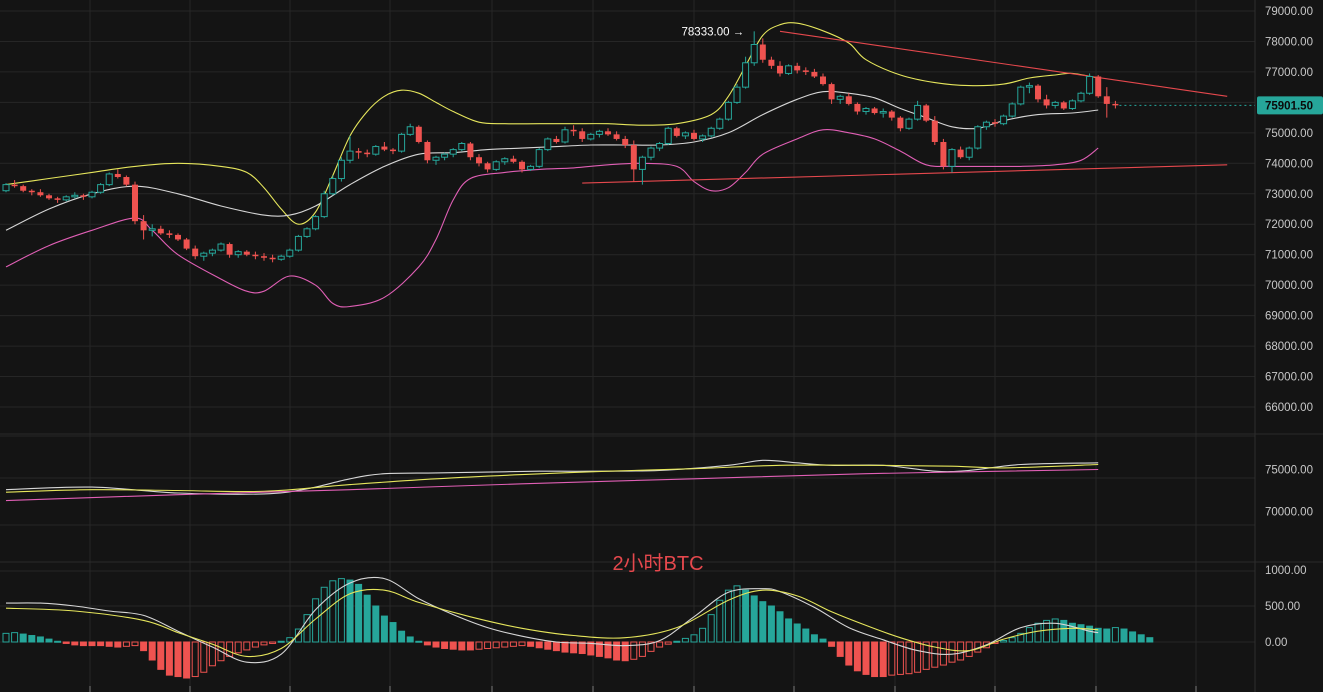 Image resolution: width=1323 pixels, height=692 pixels. Describe the element at coordinates (713, 32) in the screenshot. I see `peak-price-label: 78333.00 →` at that location.